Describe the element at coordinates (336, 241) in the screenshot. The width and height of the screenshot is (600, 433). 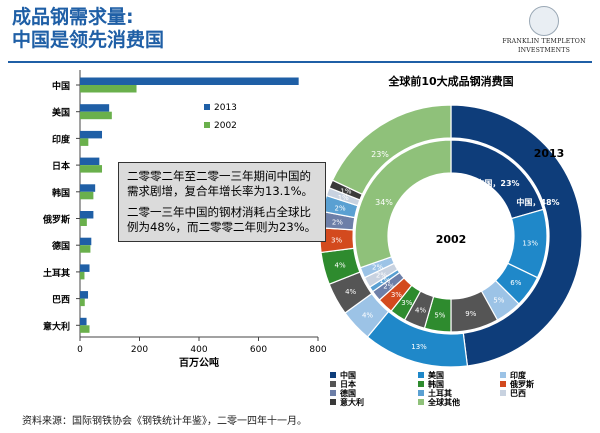
I see `ring-2013-slice-label: 3%` at that location.